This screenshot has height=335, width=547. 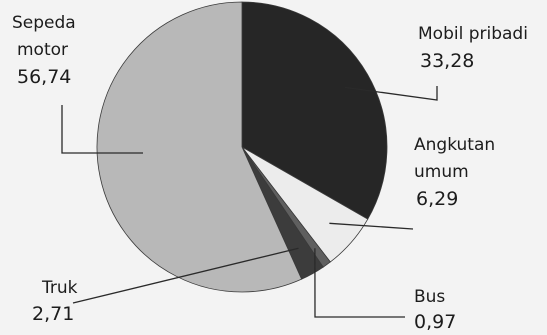 What do you see at coordinates (185, 275) in the screenshot?
I see `leader-line-truk` at bounding box center [185, 275].